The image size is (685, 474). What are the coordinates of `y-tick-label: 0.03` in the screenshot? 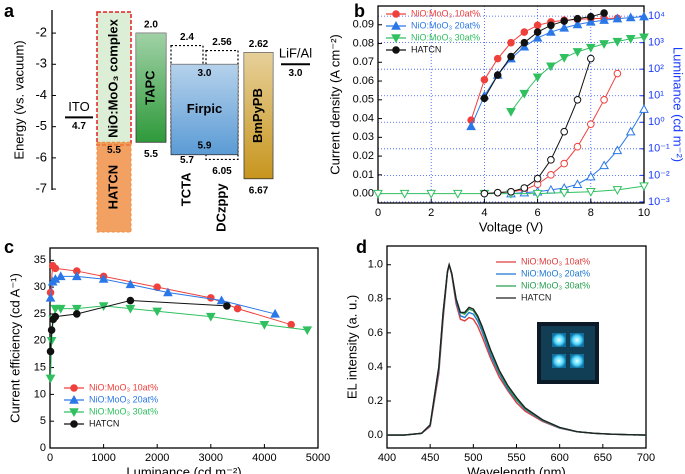 It's located at (363, 137).